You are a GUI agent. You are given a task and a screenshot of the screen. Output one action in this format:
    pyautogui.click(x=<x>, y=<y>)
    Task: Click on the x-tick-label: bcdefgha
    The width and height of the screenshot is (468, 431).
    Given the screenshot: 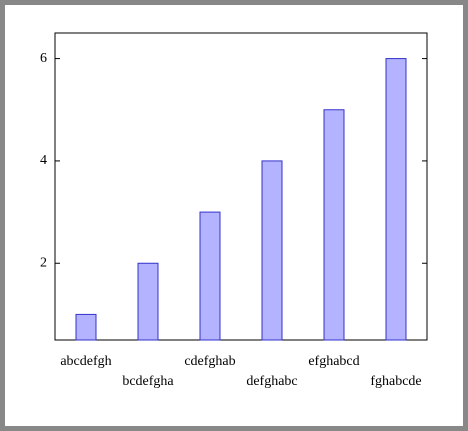 What is the action you would take?
    pyautogui.click(x=148, y=381)
    